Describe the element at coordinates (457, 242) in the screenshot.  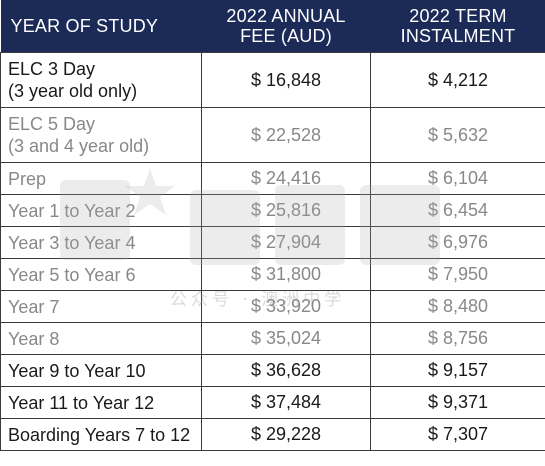
I see `term-instalment-cell: $ 6,976` at that location.